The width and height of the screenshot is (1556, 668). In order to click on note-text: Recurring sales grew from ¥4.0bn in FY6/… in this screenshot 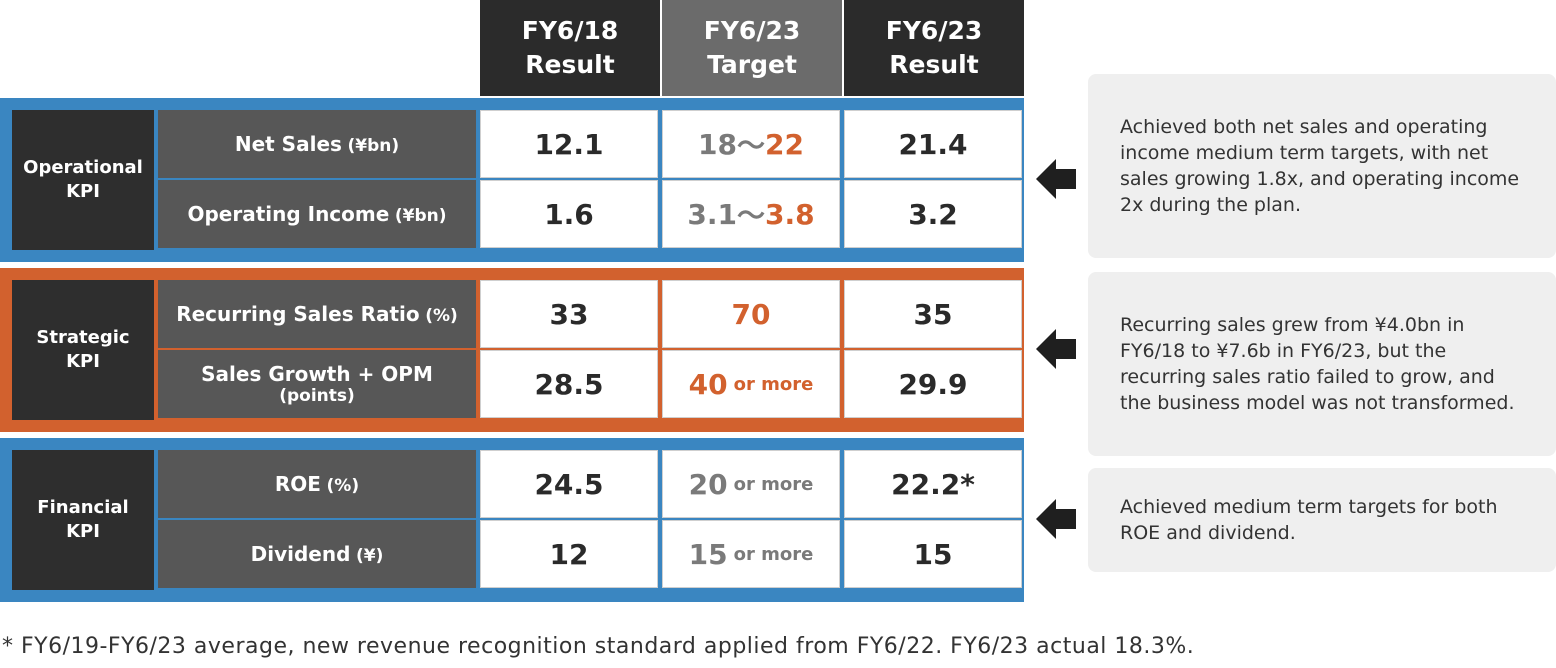, I will do `click(1317, 364)`.